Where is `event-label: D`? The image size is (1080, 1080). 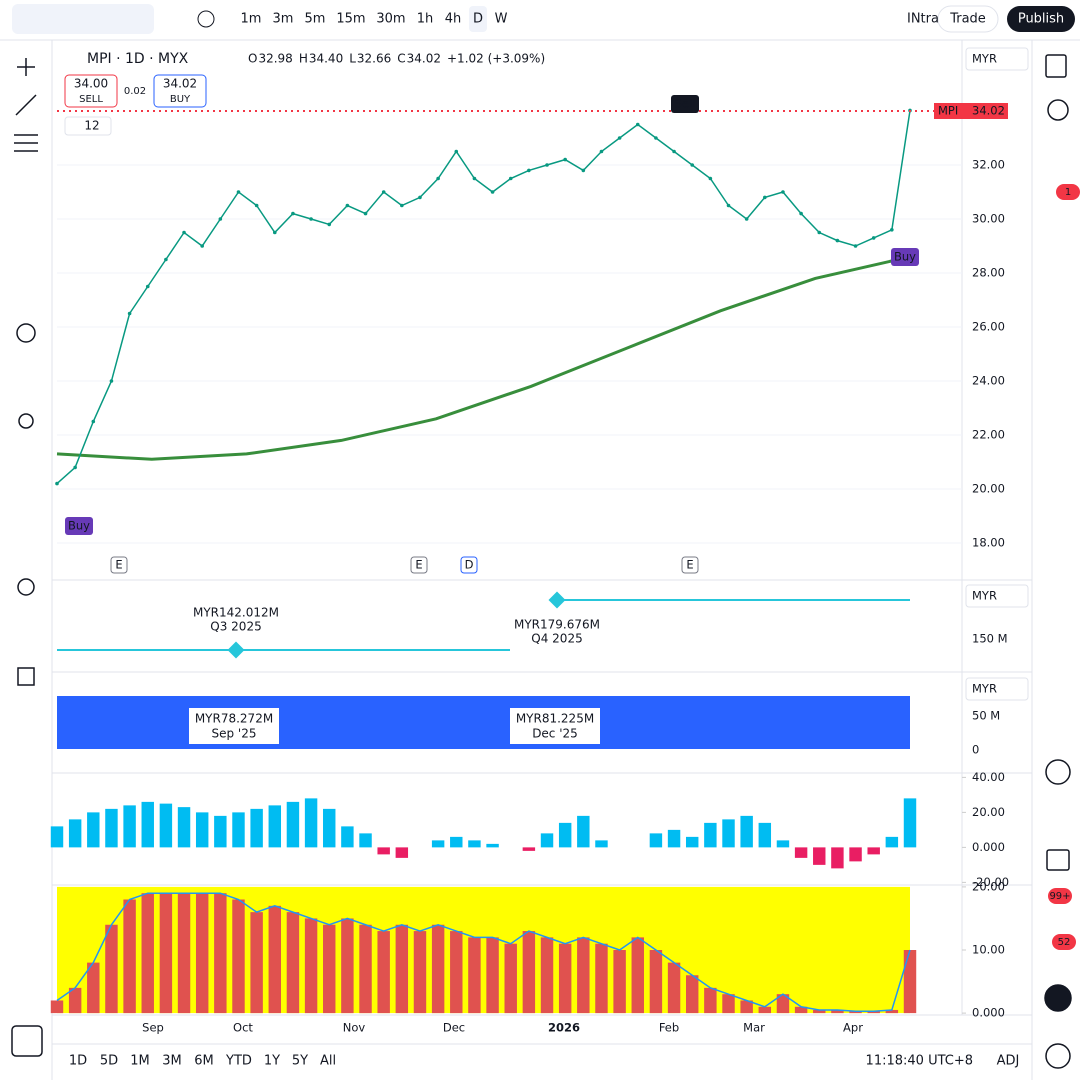
event-label: D is located at coordinates (469, 565).